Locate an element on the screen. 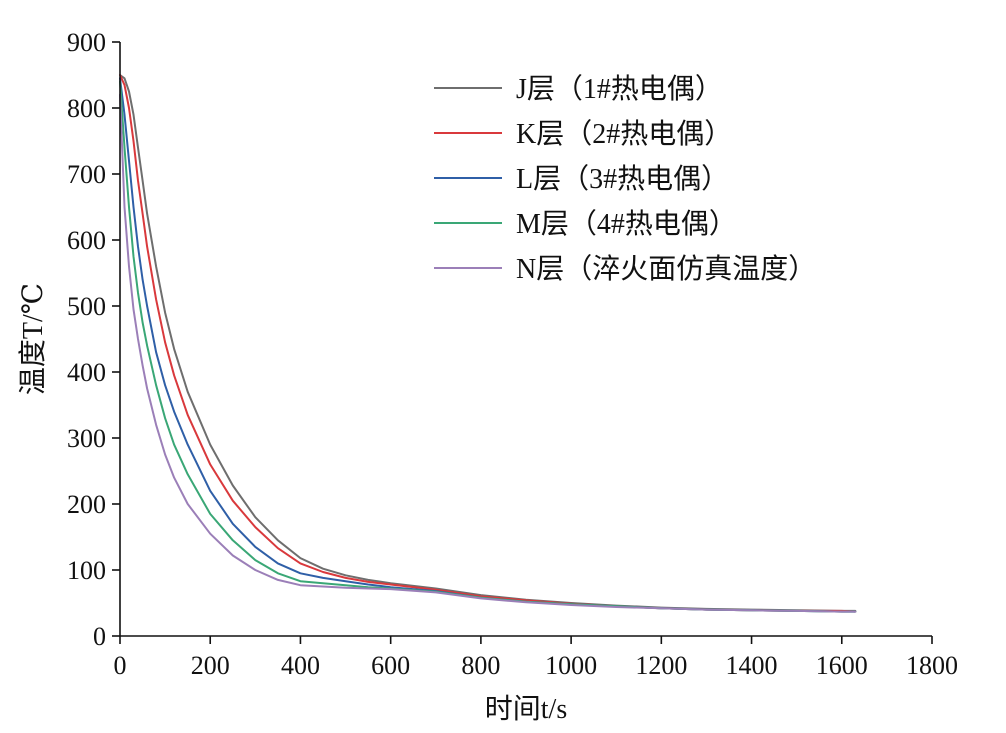  legend-label-4: M层（4#热电偶） is located at coordinates (626, 224).